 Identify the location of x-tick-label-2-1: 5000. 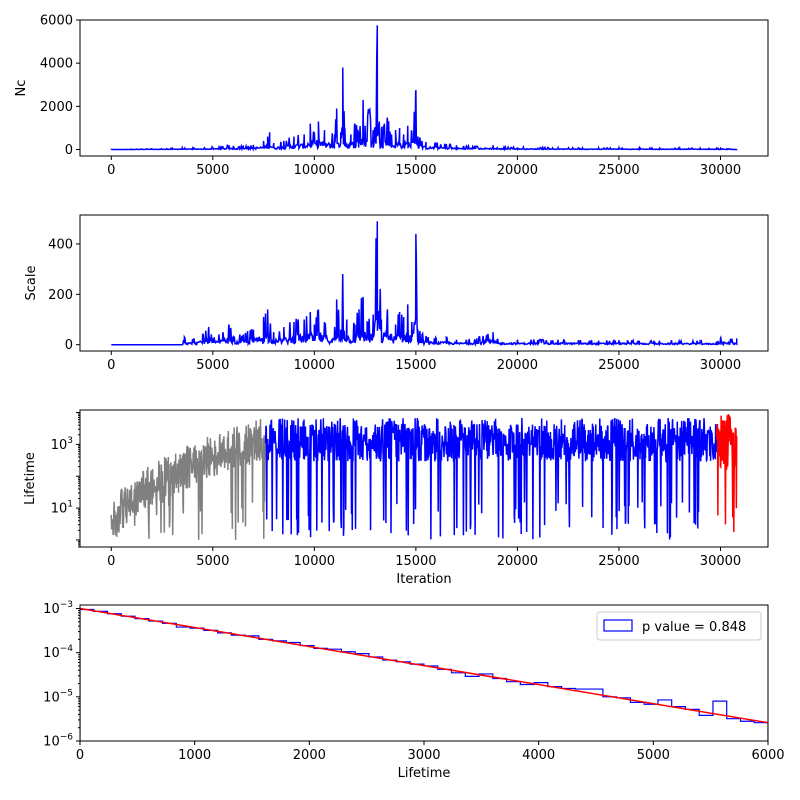
(212, 561).